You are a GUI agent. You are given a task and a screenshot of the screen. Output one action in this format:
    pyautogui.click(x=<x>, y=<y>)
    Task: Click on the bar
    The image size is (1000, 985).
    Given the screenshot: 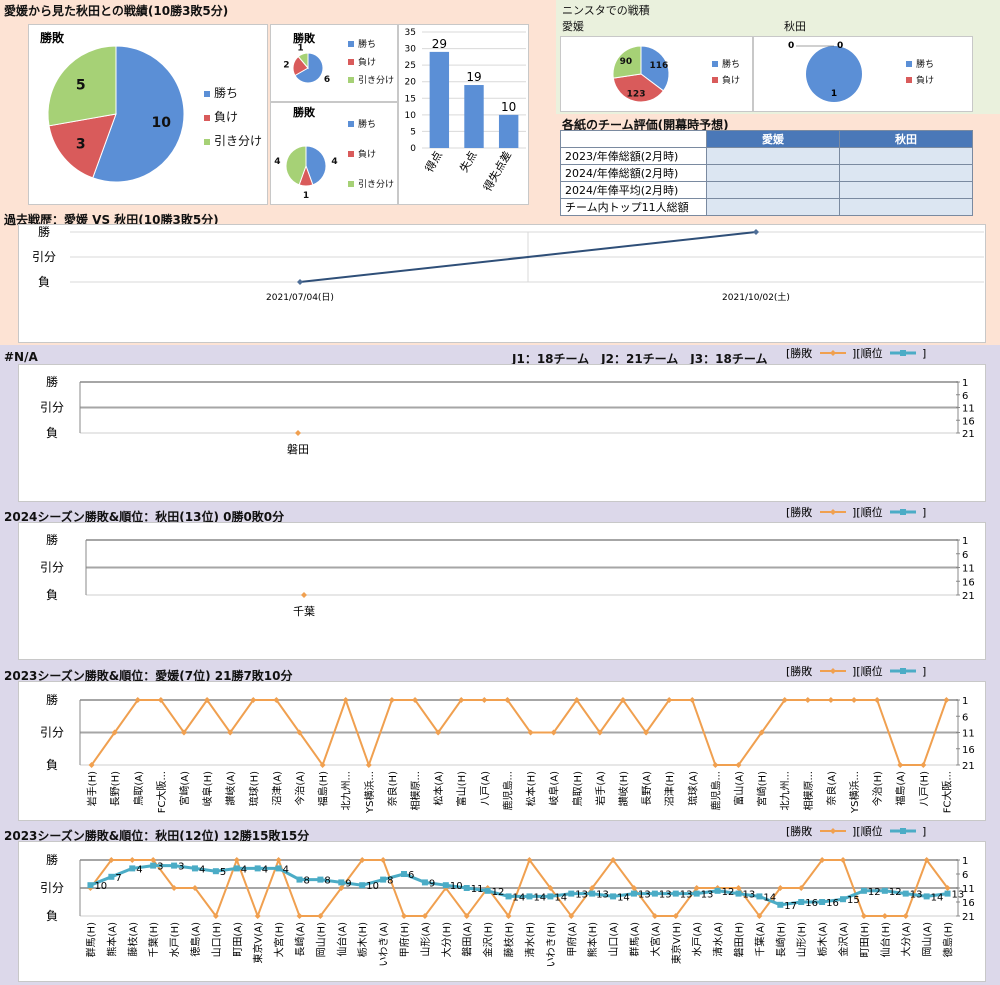 What is the action you would take?
    pyautogui.click(x=508, y=131)
    